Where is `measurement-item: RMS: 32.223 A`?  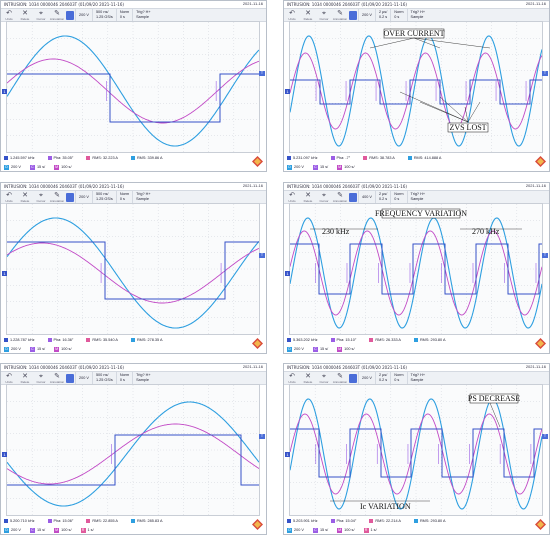
measurement-item: RMS: 32.223 A is located at coordinates (100, 158).